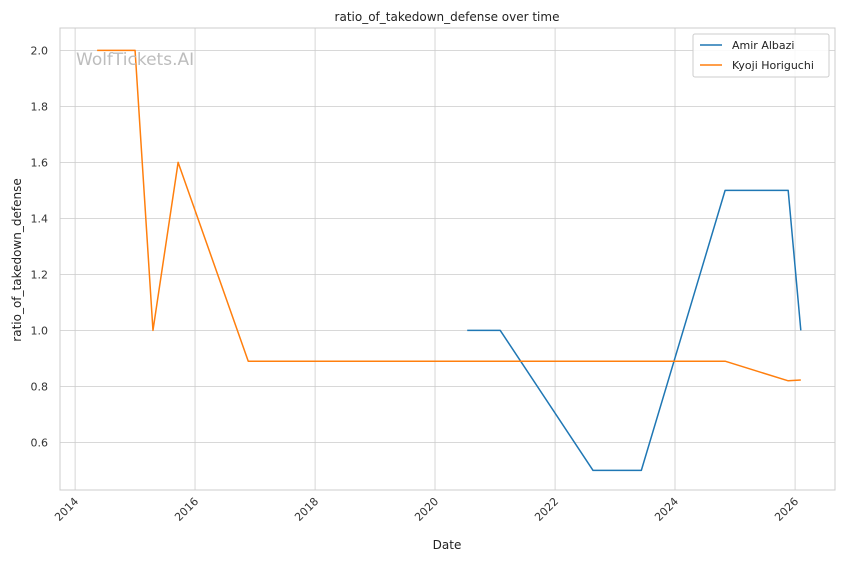  I want to click on watermark: WolfTickets.AI, so click(135, 60).